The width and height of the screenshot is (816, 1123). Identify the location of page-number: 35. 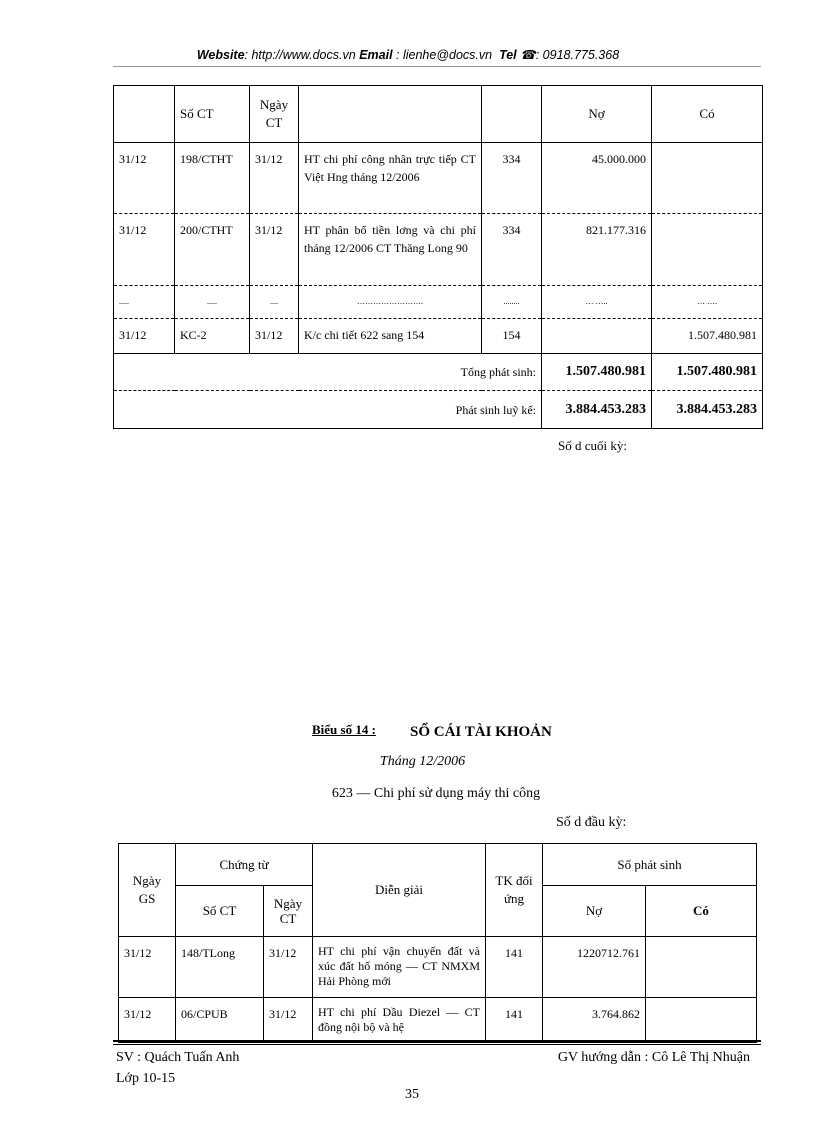
(412, 1094).